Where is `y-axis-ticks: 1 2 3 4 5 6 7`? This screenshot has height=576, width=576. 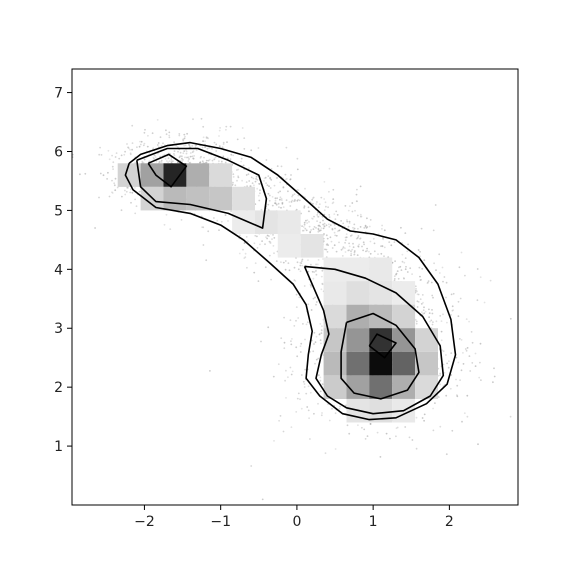 y-axis-ticks: 1 2 3 4 5 6 7 is located at coordinates (63, 270).